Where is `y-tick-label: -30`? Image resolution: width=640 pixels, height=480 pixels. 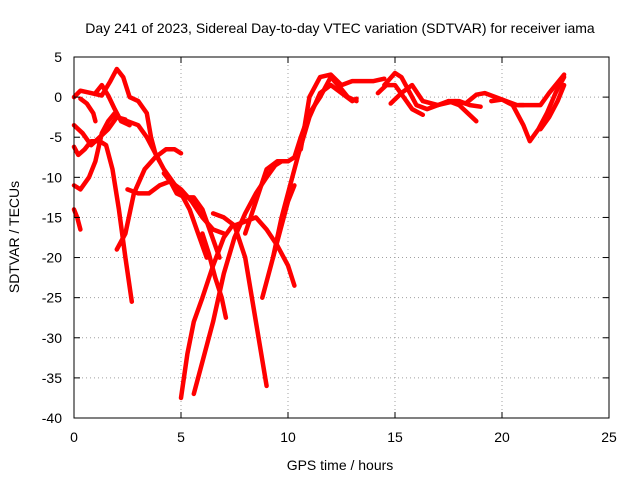
y-tick-label: -30 is located at coordinates (52, 338).